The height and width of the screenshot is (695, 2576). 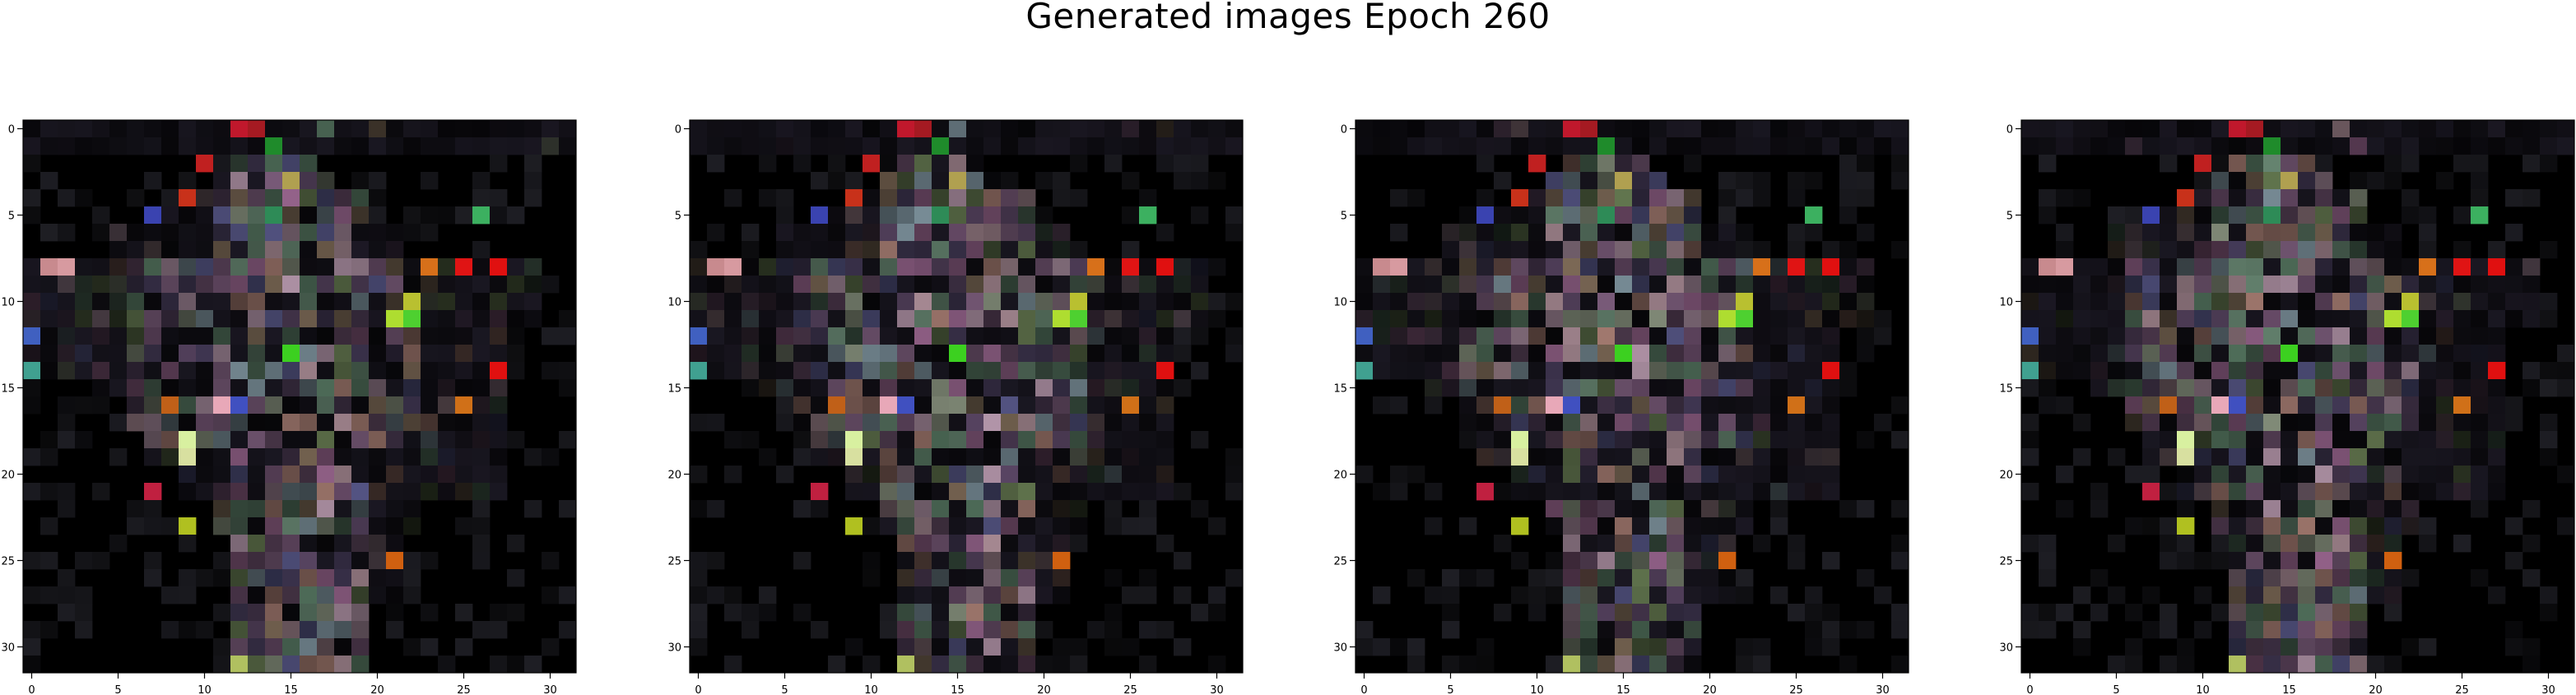 I want to click on y-tick-label: 25, so click(x=8, y=562).